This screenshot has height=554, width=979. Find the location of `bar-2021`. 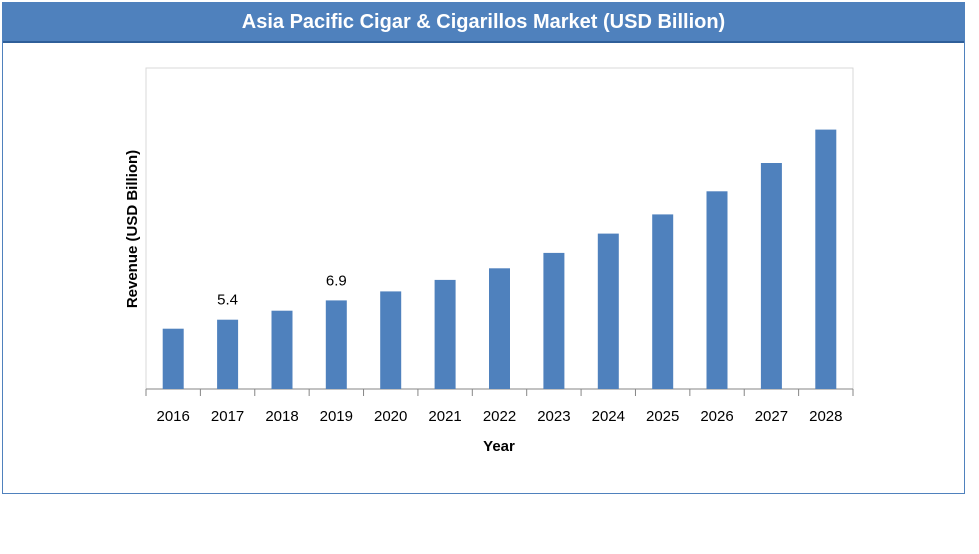

bar-2021 is located at coordinates (445, 334).